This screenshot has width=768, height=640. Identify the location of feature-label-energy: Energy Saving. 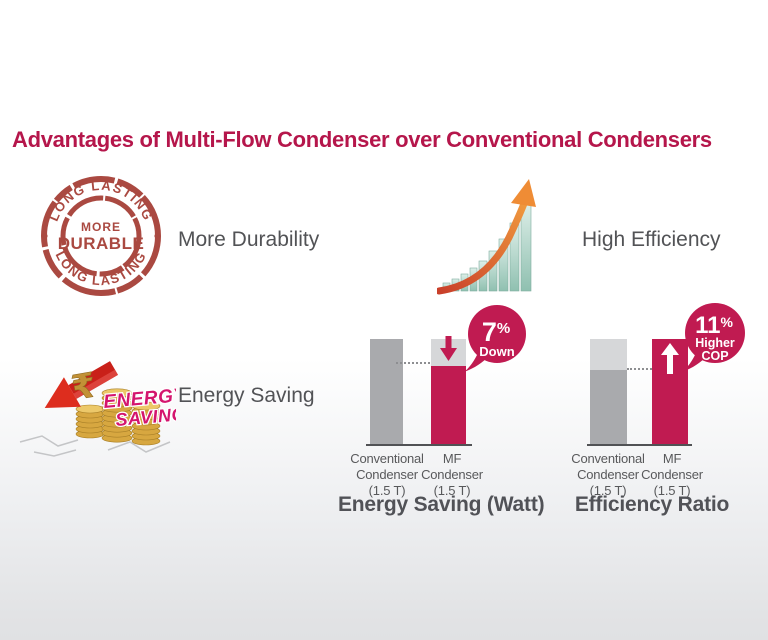
(246, 395).